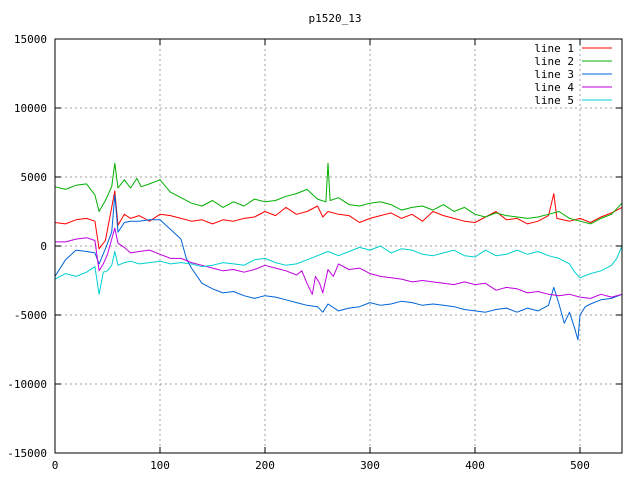 This screenshot has width=640, height=480. Describe the element at coordinates (160, 465) in the screenshot. I see `x-tick-label: 100` at that location.